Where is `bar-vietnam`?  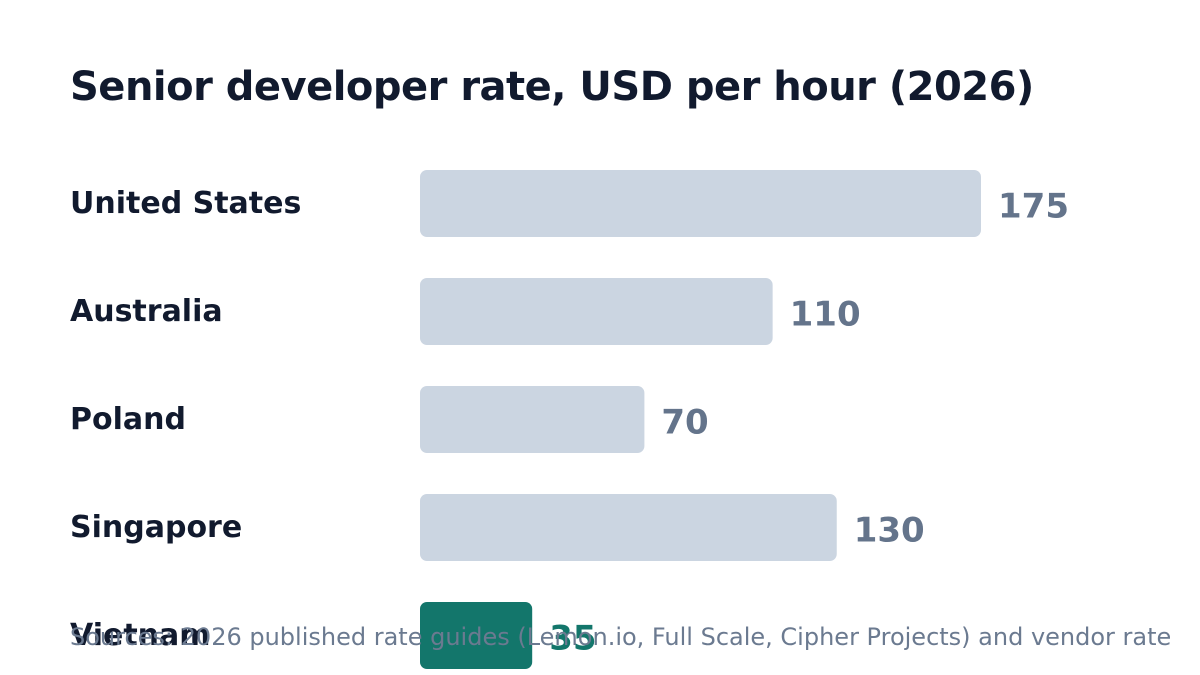 bar-vietnam is located at coordinates (476, 635).